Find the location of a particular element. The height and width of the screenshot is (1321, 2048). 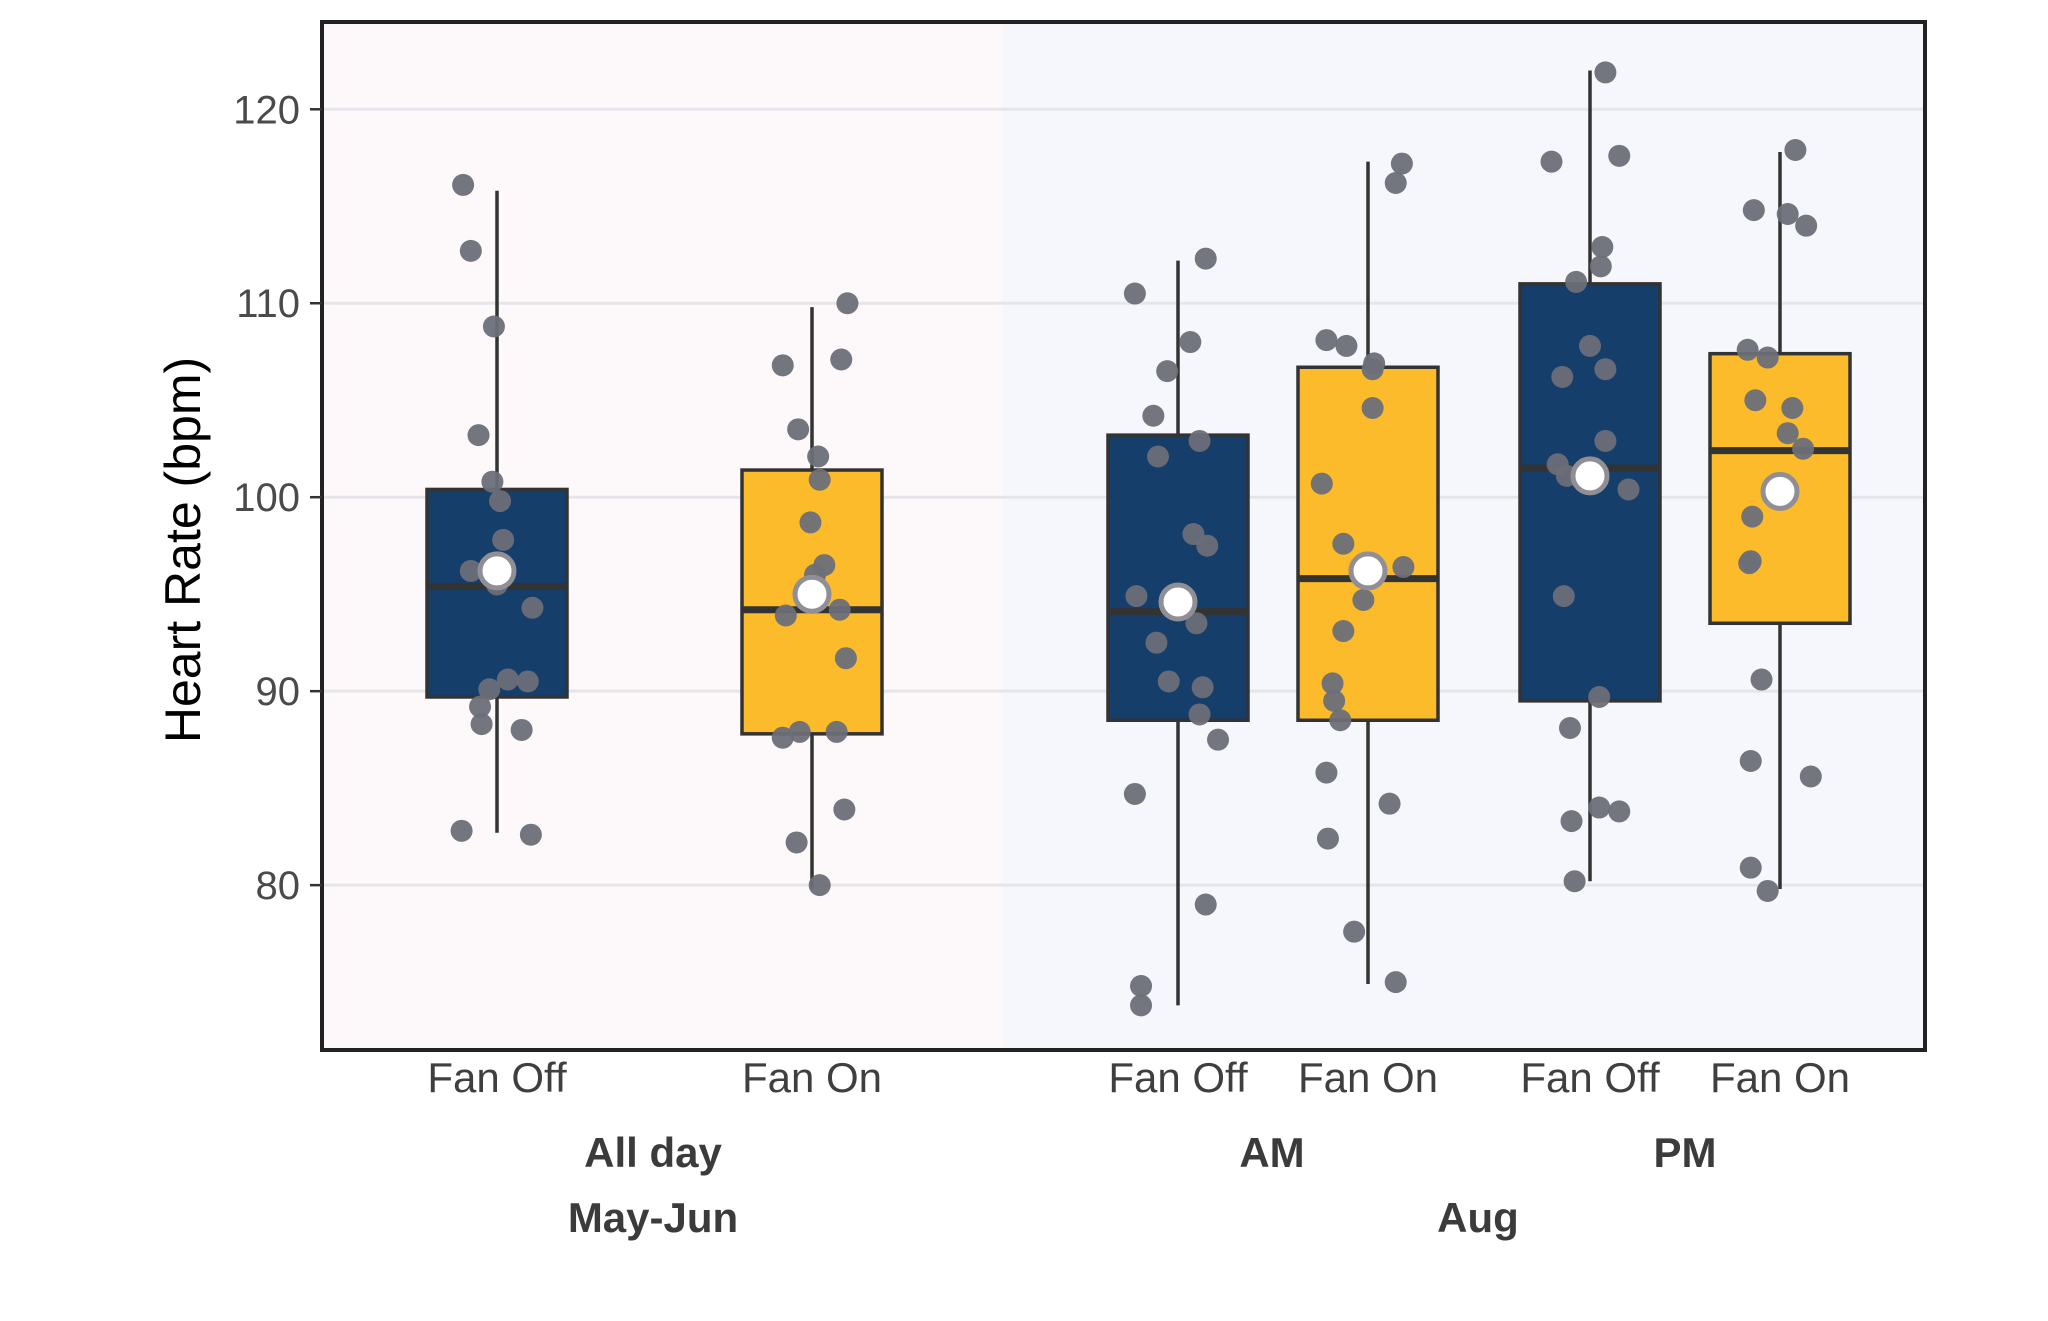

box-iqr-fan-on is located at coordinates (1368, 544).